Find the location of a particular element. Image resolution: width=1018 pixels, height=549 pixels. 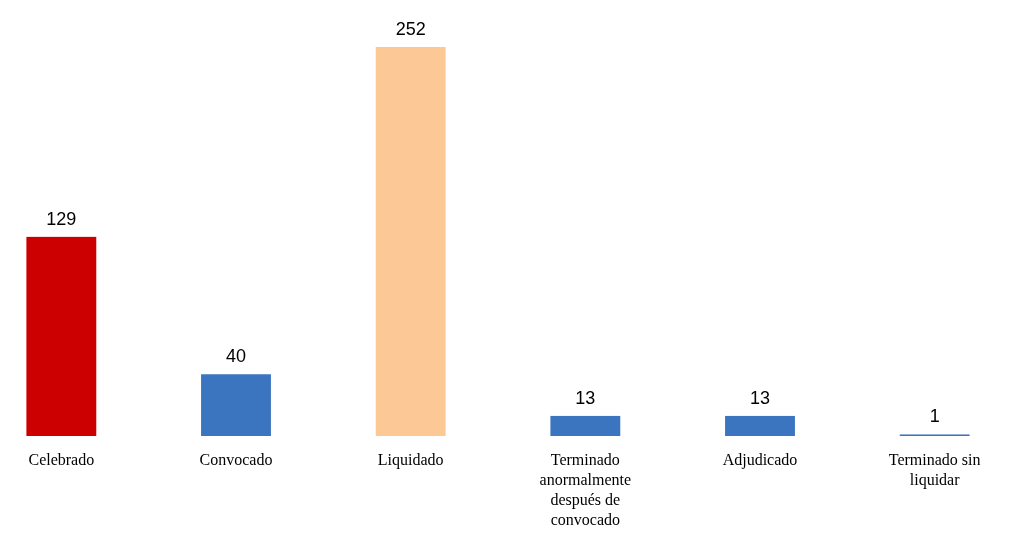

x-tick-label: Convocado is located at coordinates (236, 459).